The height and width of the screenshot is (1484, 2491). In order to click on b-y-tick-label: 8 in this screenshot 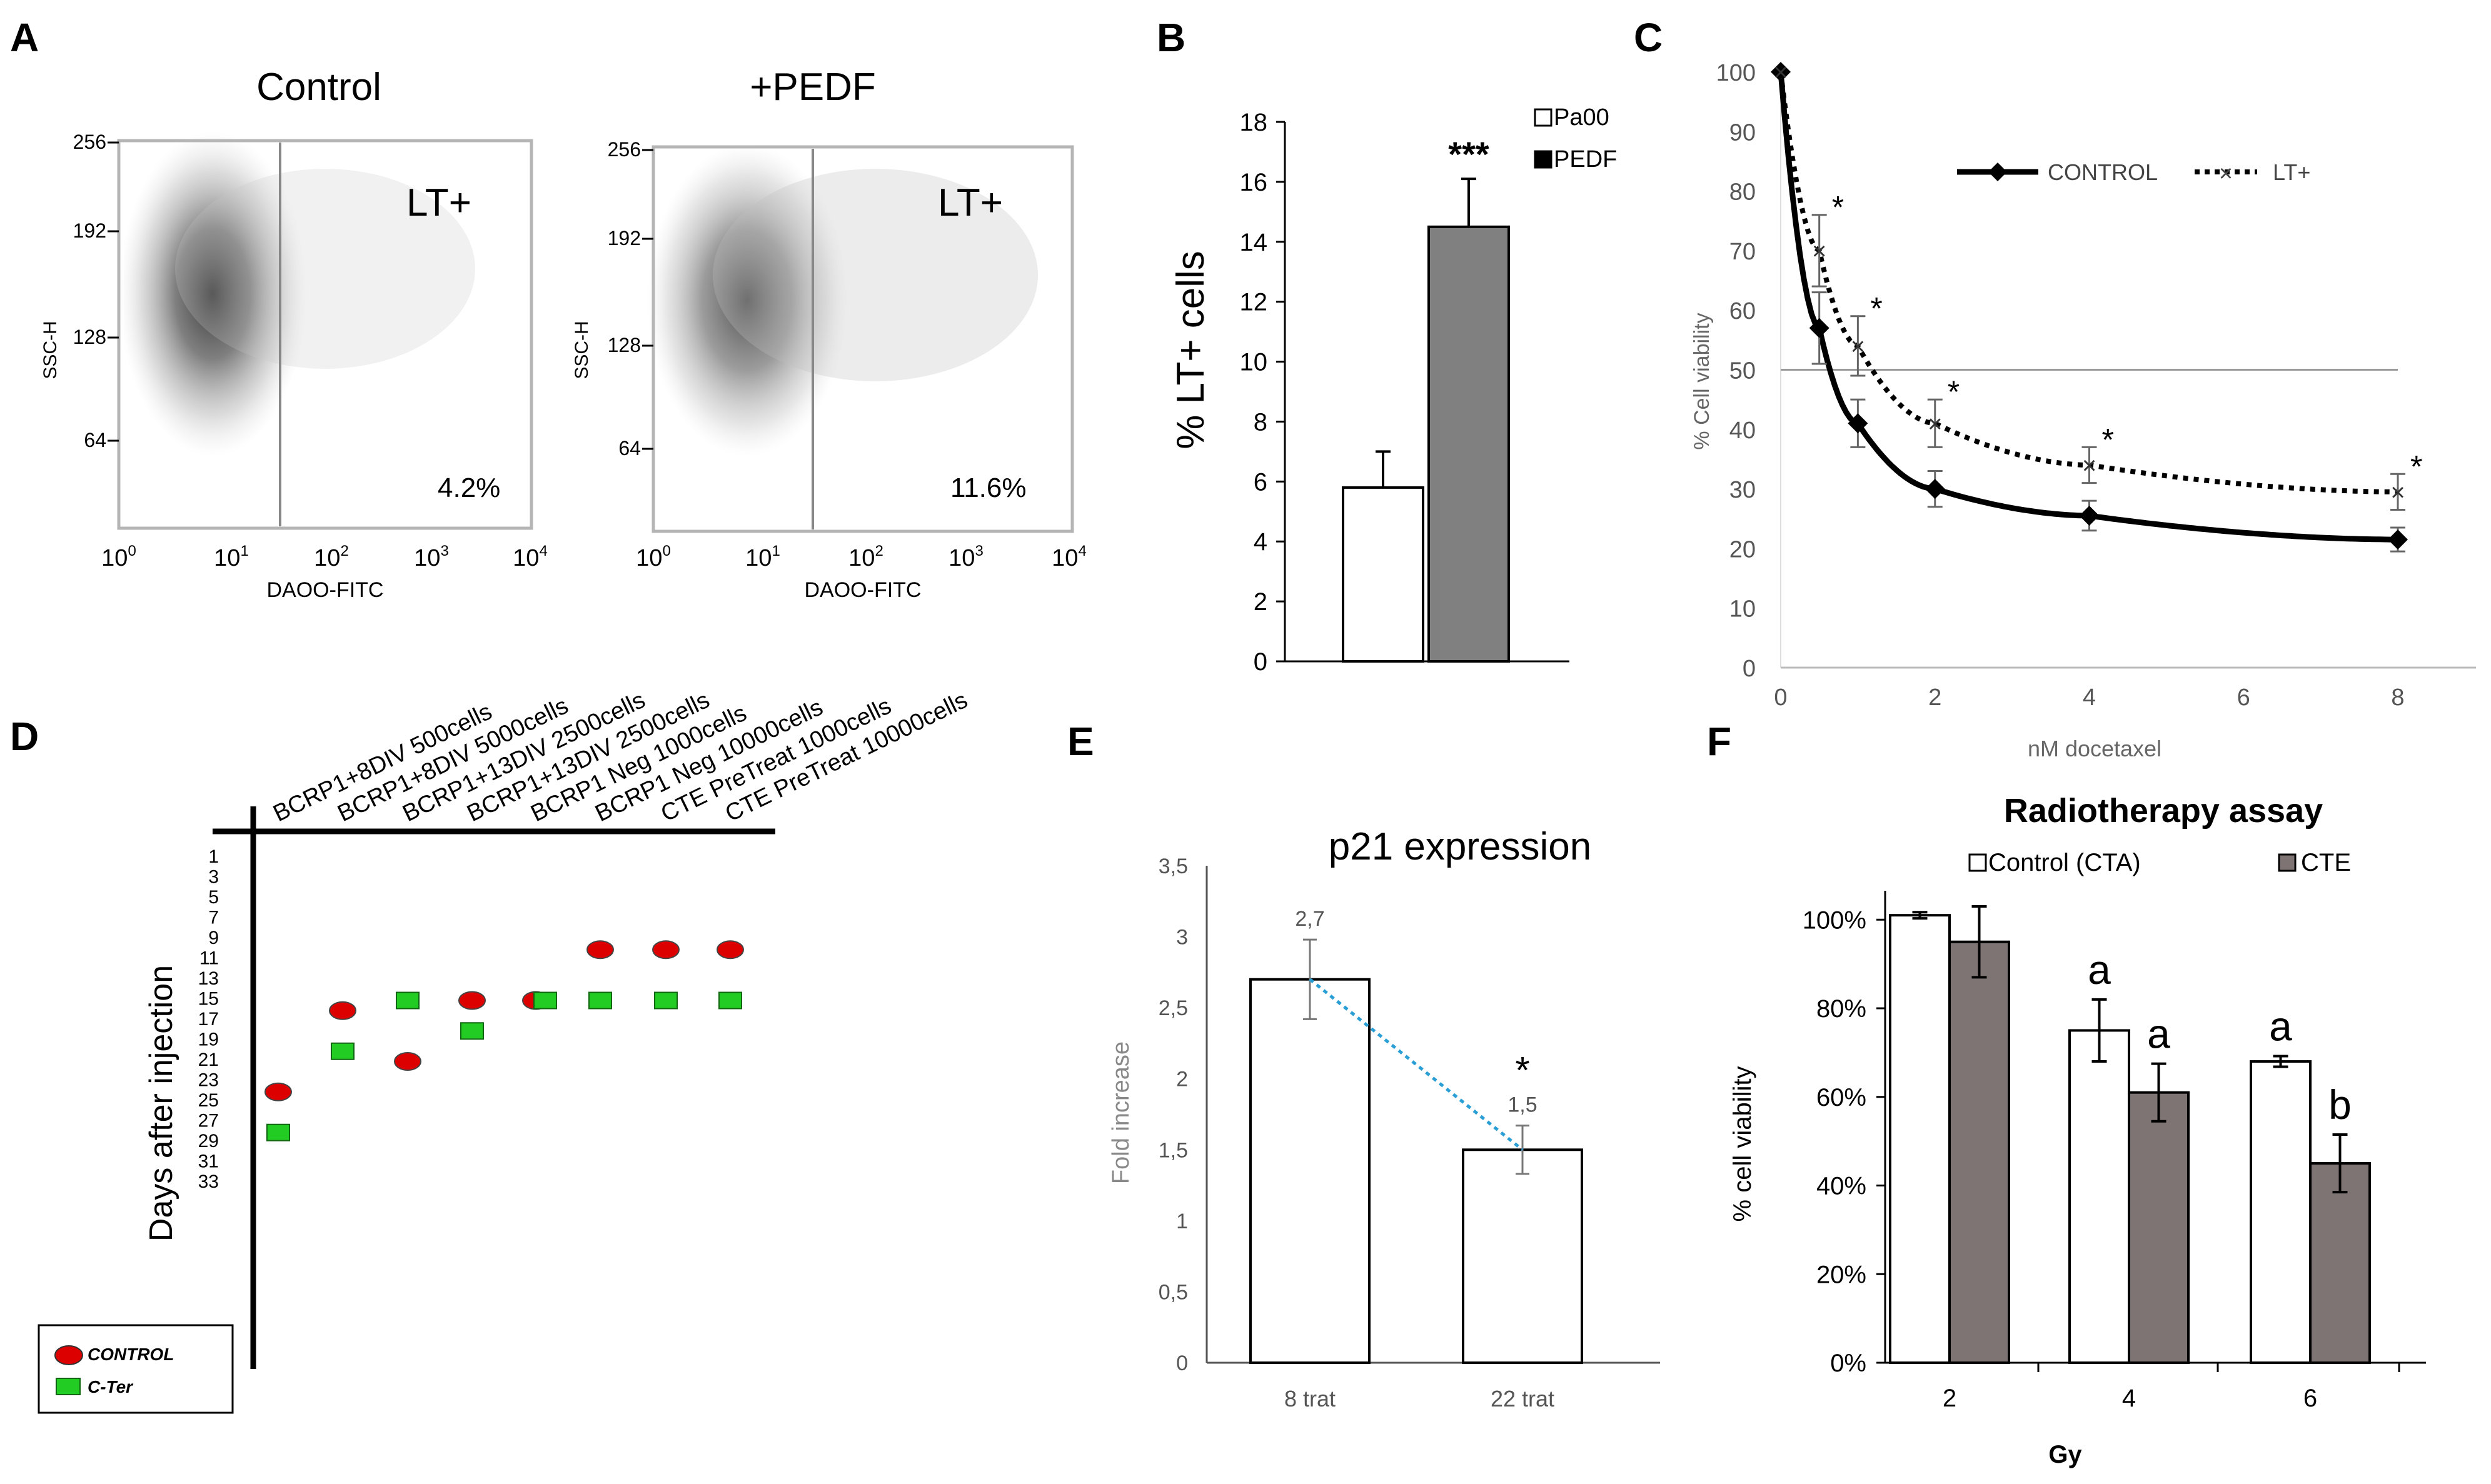, I will do `click(1260, 422)`.